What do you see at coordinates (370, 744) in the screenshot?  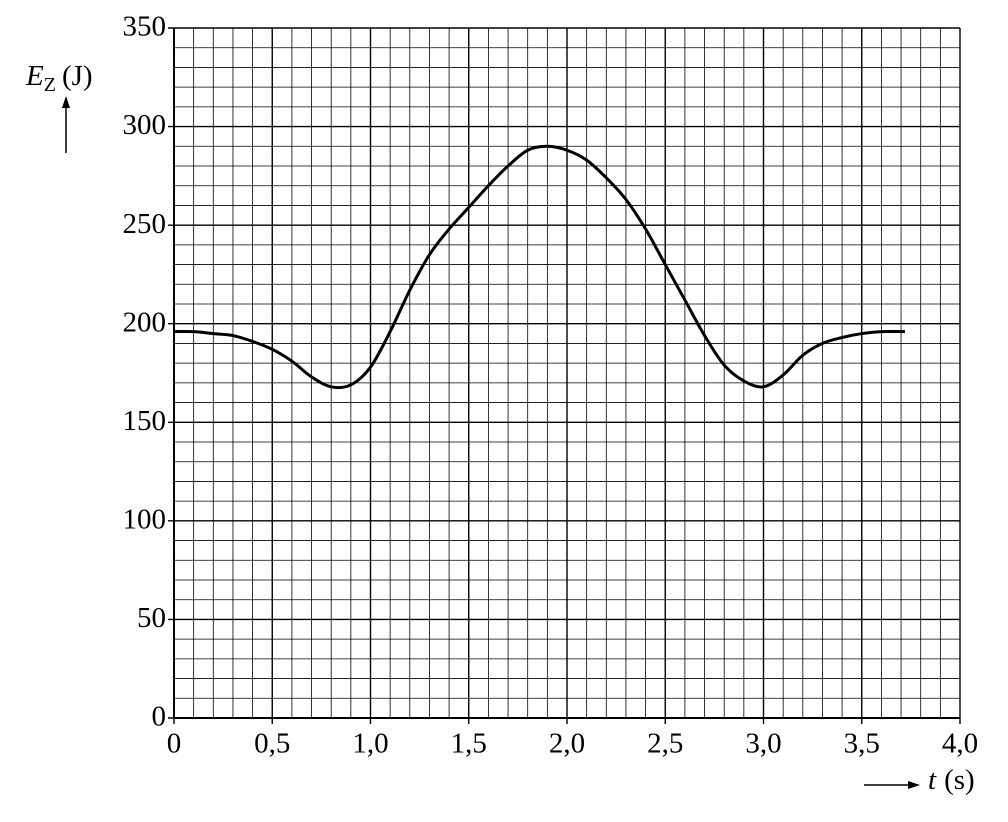 I see `x-tick-label: 1,0` at bounding box center [370, 744].